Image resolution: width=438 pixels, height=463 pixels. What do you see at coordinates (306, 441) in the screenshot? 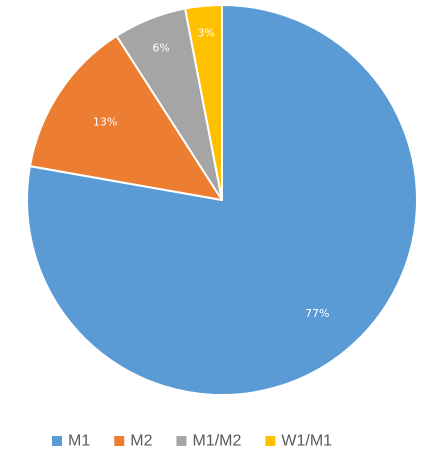
I see `legend-label-w1-m1: W1/M1` at bounding box center [306, 441].